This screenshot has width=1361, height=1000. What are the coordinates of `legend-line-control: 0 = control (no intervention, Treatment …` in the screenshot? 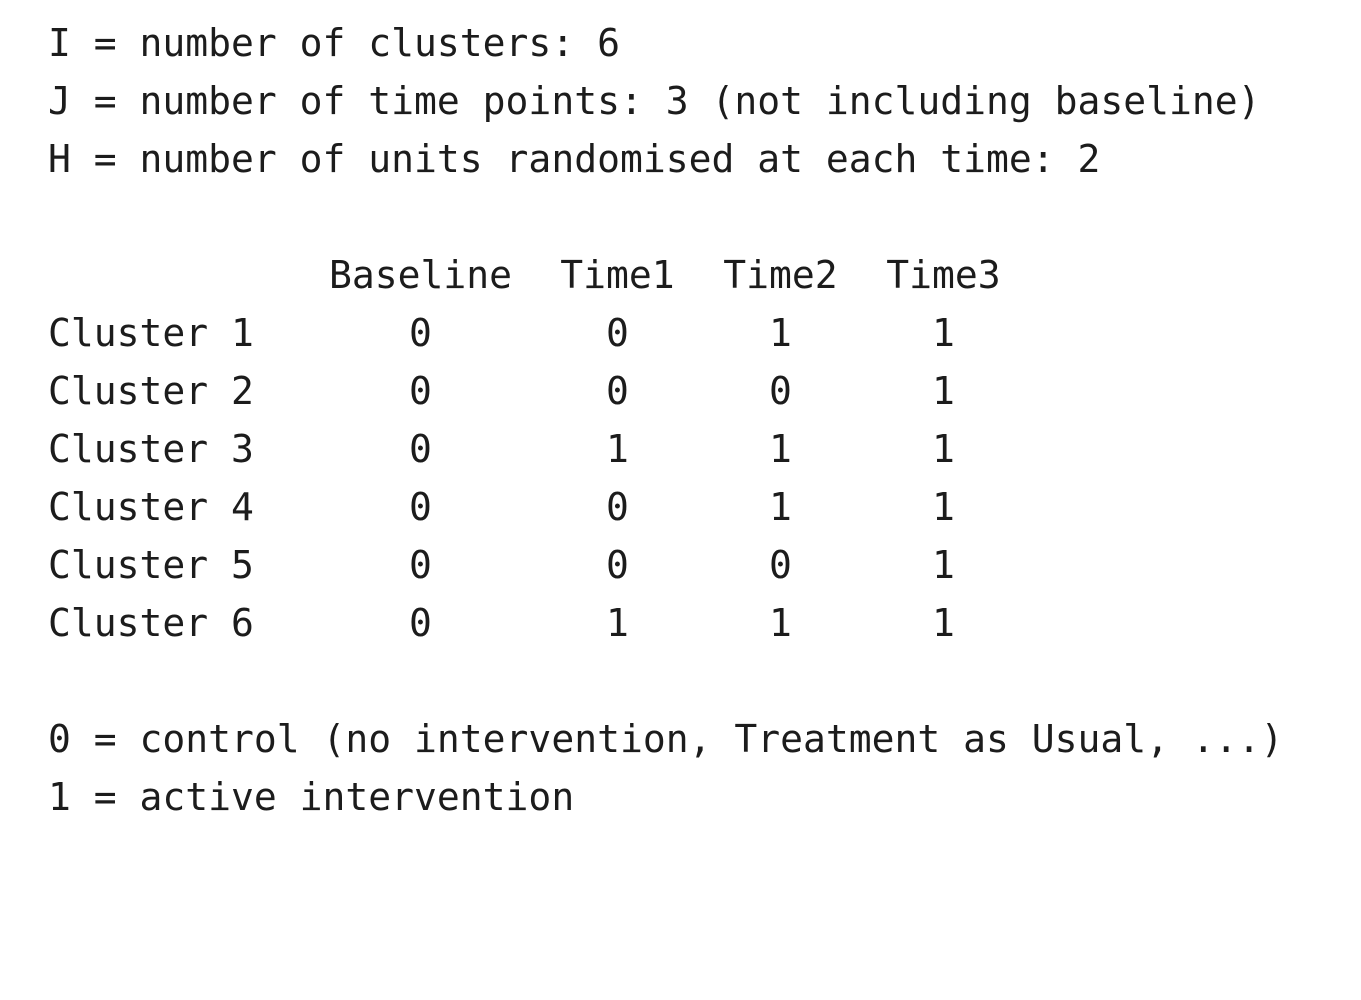 It's located at (666, 739).